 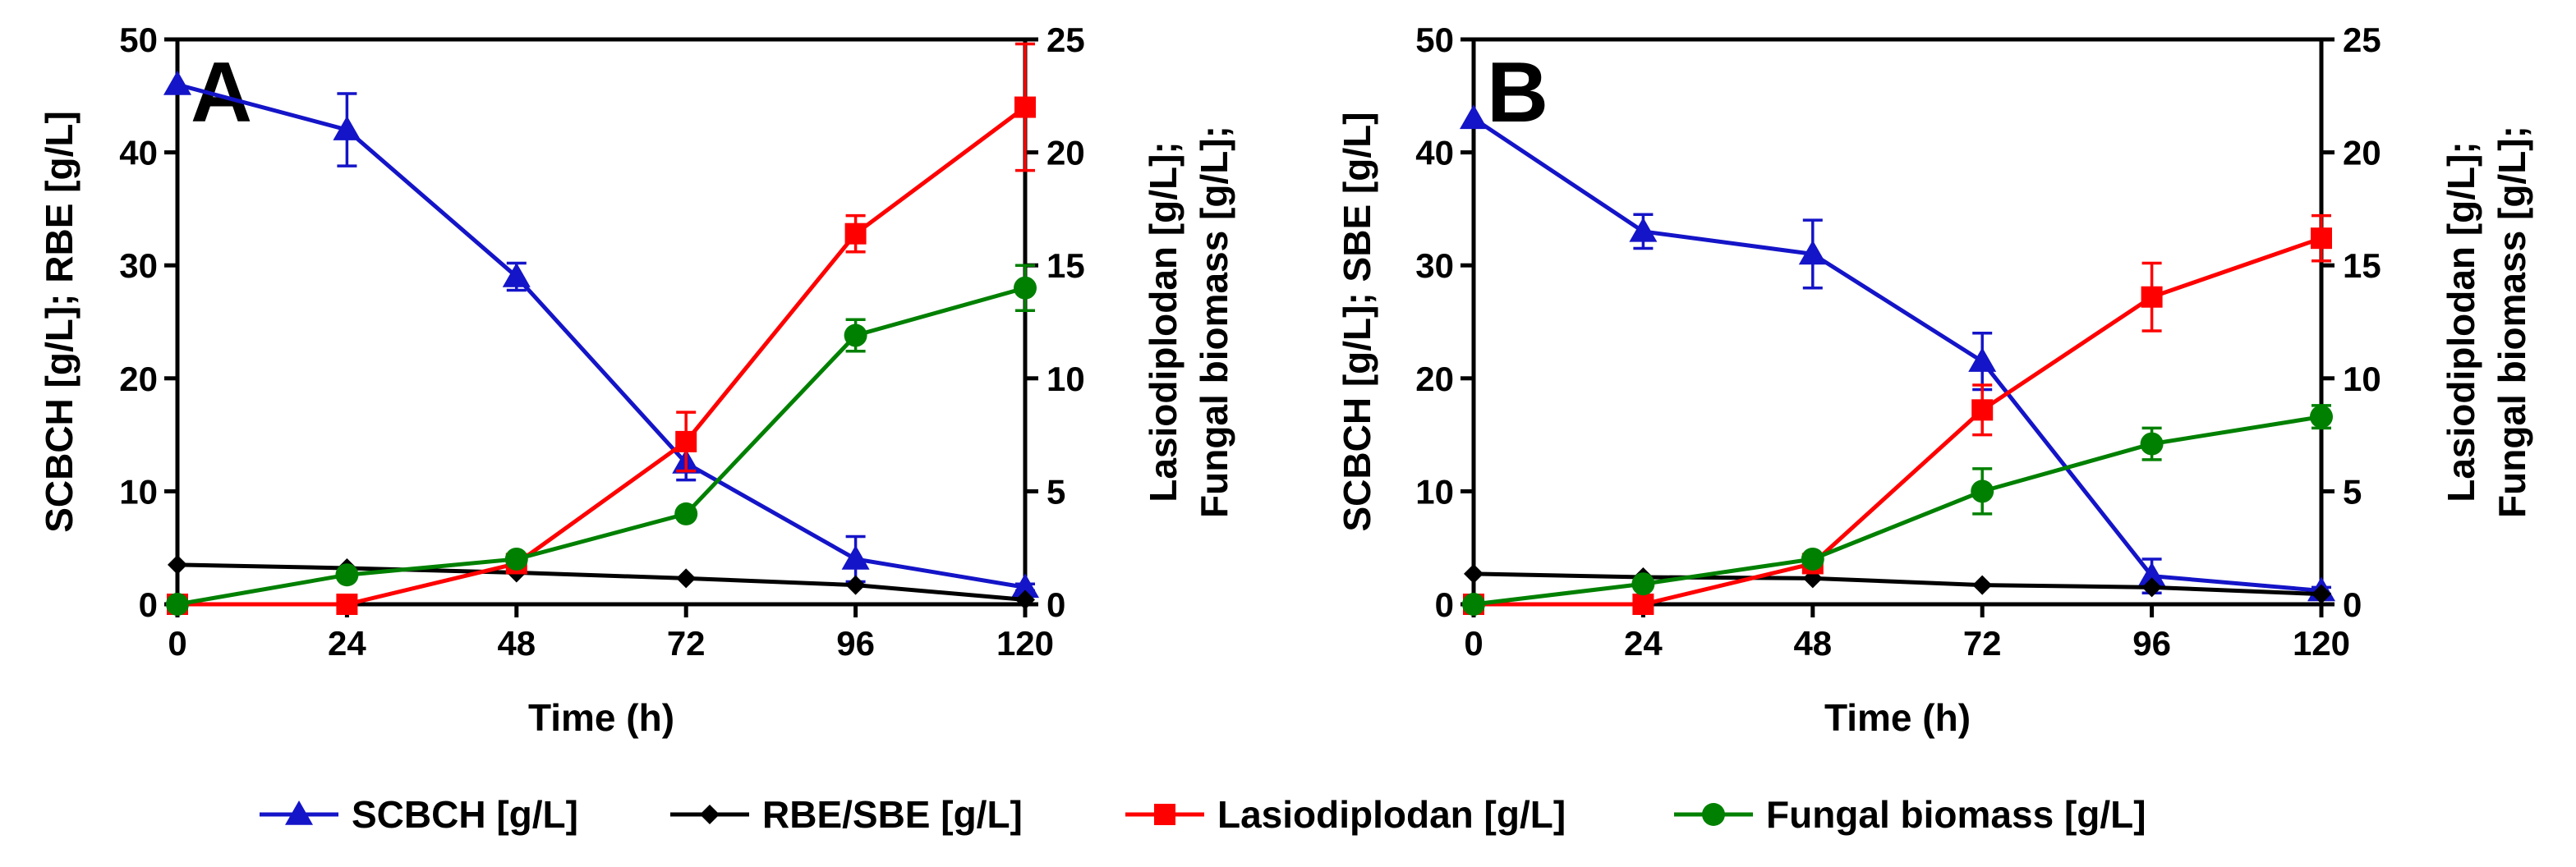 What do you see at coordinates (2461, 321) in the screenshot?
I see `panel-b-right-y-axis-title-line1: Lasiodiplodan [g/L];` at bounding box center [2461, 321].